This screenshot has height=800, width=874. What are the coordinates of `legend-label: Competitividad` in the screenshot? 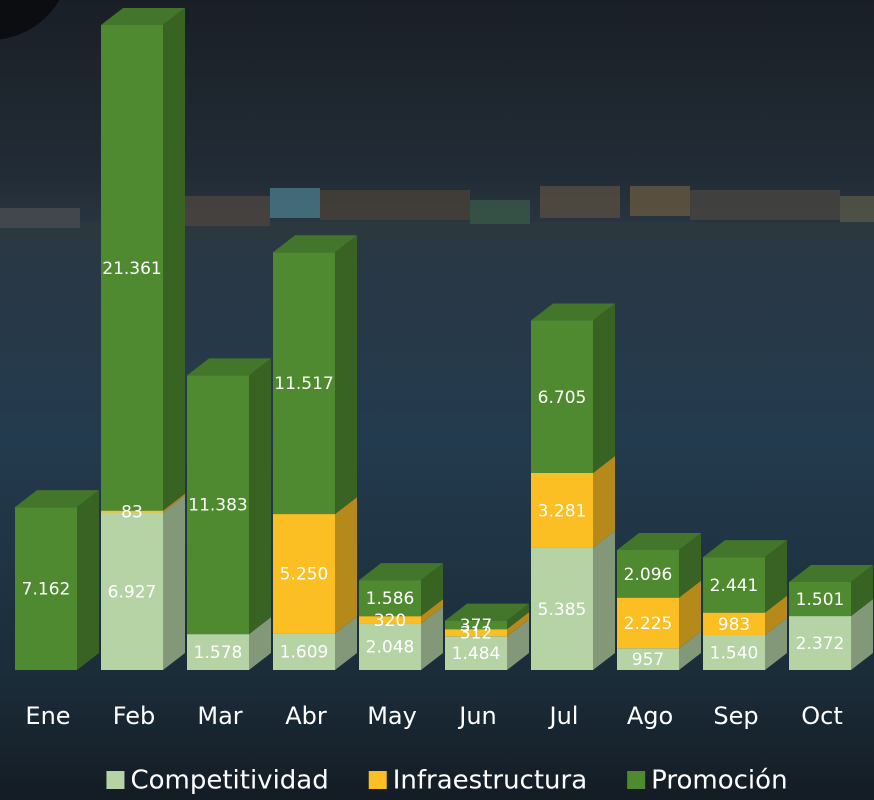 It's located at (229, 781).